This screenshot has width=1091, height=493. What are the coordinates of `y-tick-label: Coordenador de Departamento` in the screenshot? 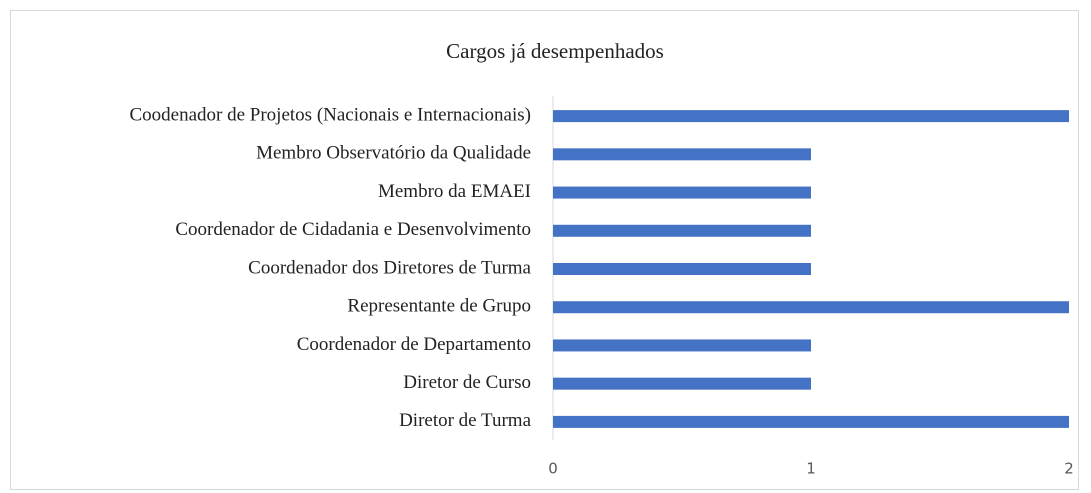 It's located at (414, 344).